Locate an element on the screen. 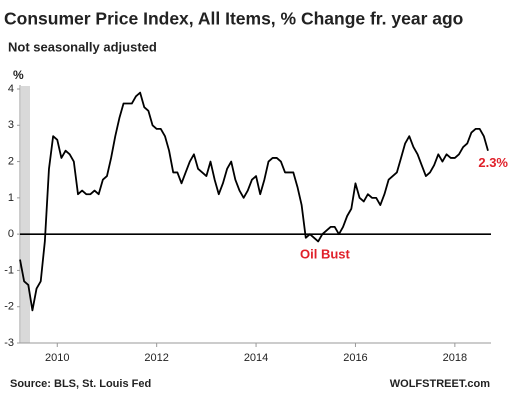 The width and height of the screenshot is (508, 406). x-tick-label: 2014 is located at coordinates (256, 358).